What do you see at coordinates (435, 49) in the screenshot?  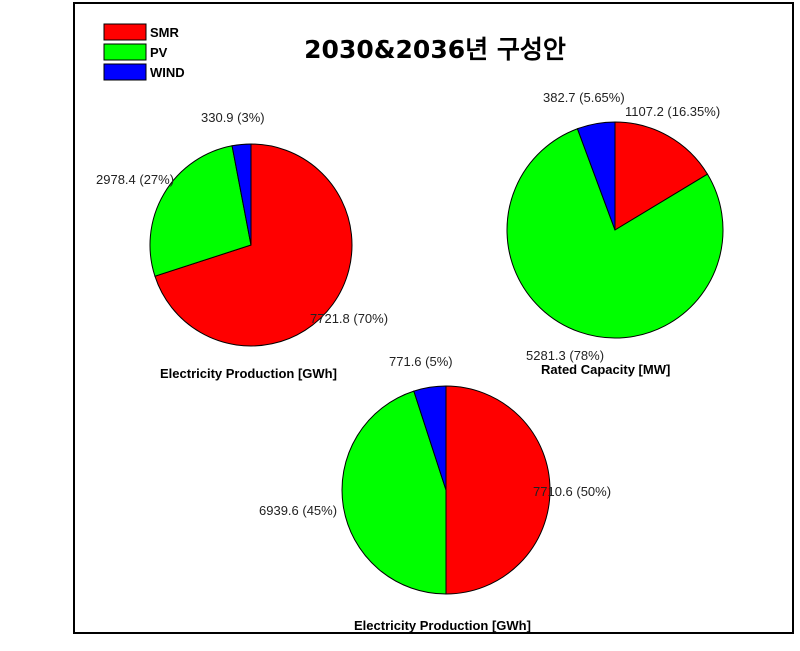 I see `chart-title: 2030&2036년 구성안` at bounding box center [435, 49].